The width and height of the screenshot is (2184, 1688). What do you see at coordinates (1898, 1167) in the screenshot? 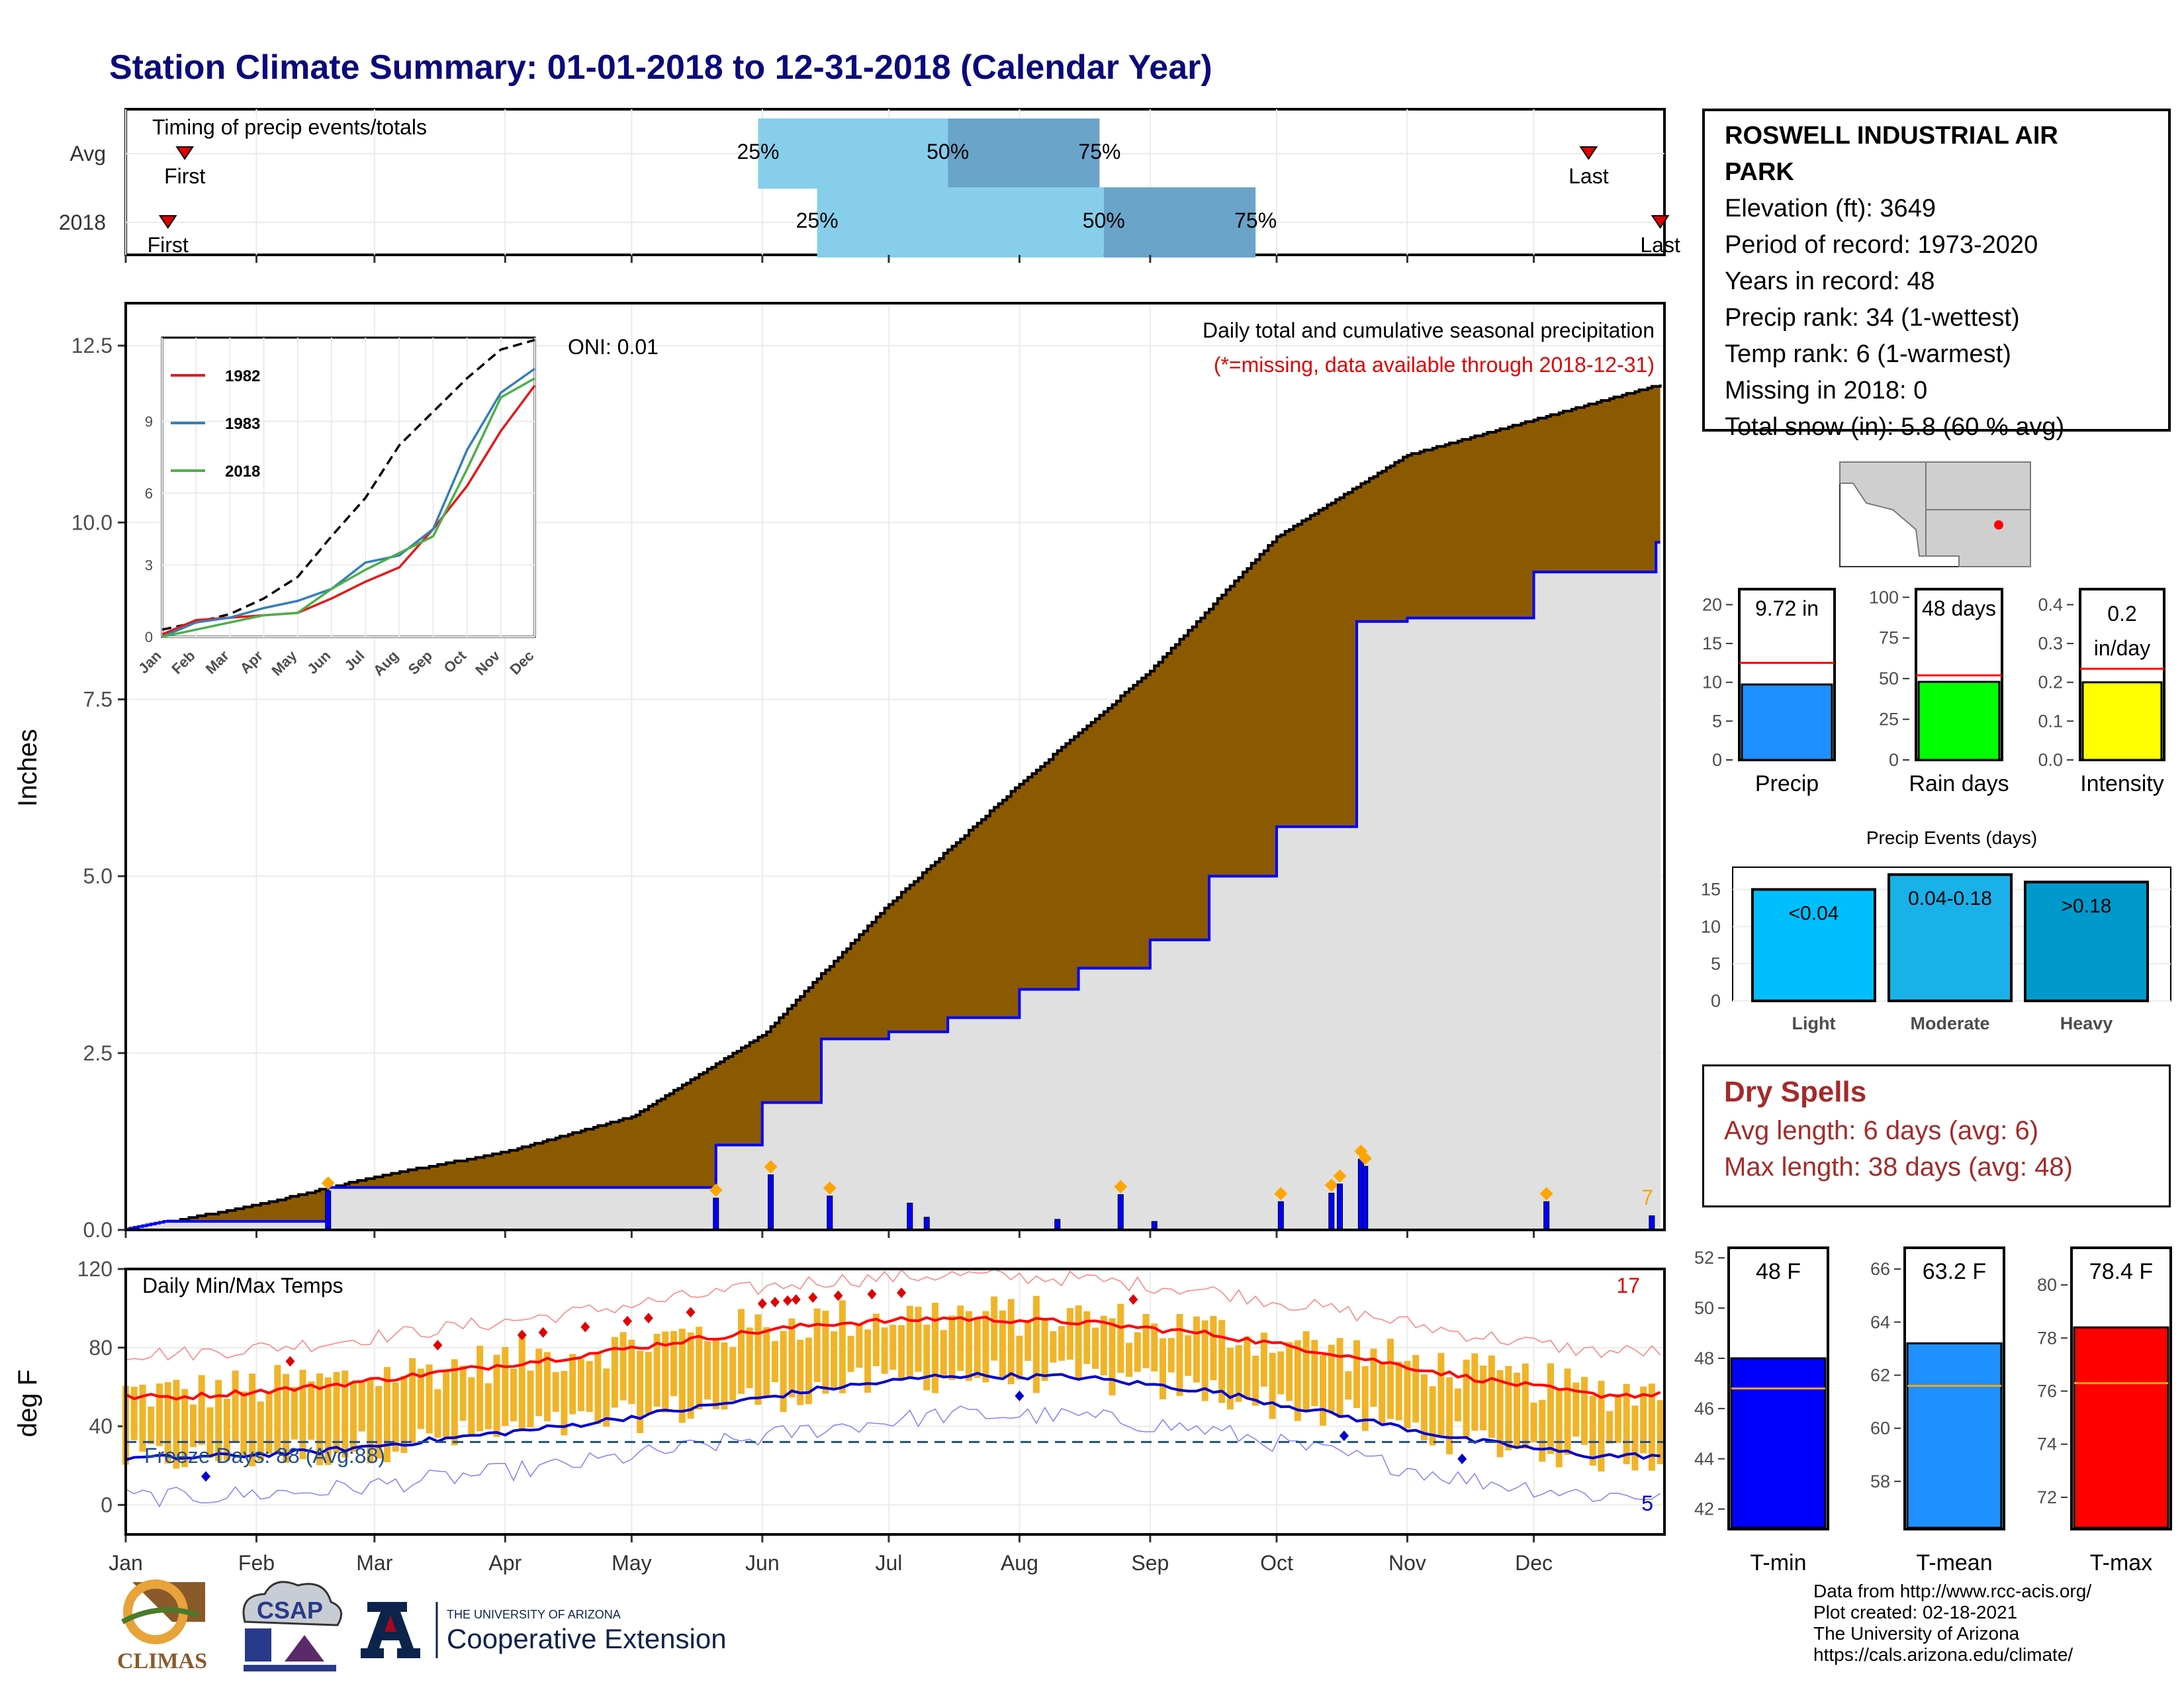
I see `dry-spells-max: Max length: 38 days (avg: 48)` at bounding box center [1898, 1167].